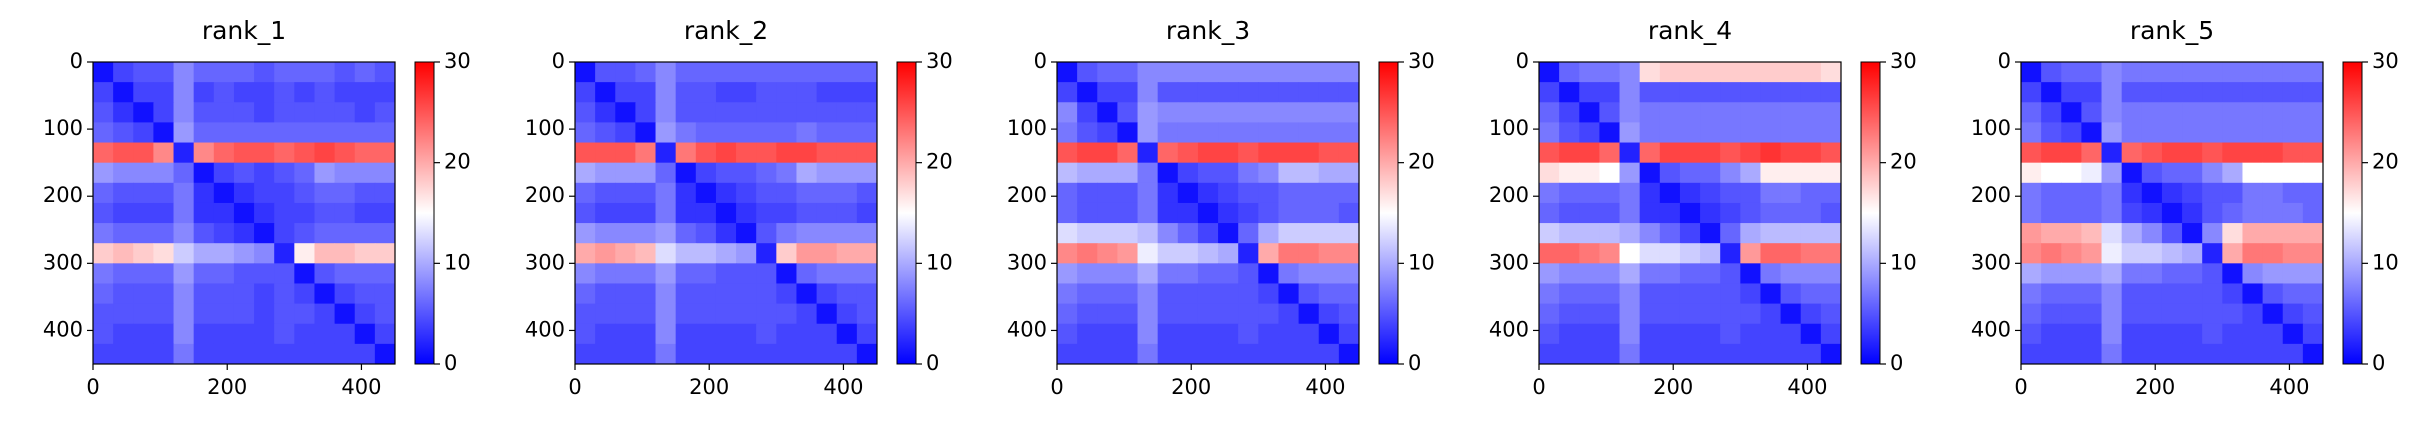  I want to click on title: rank_2, so click(726, 30).